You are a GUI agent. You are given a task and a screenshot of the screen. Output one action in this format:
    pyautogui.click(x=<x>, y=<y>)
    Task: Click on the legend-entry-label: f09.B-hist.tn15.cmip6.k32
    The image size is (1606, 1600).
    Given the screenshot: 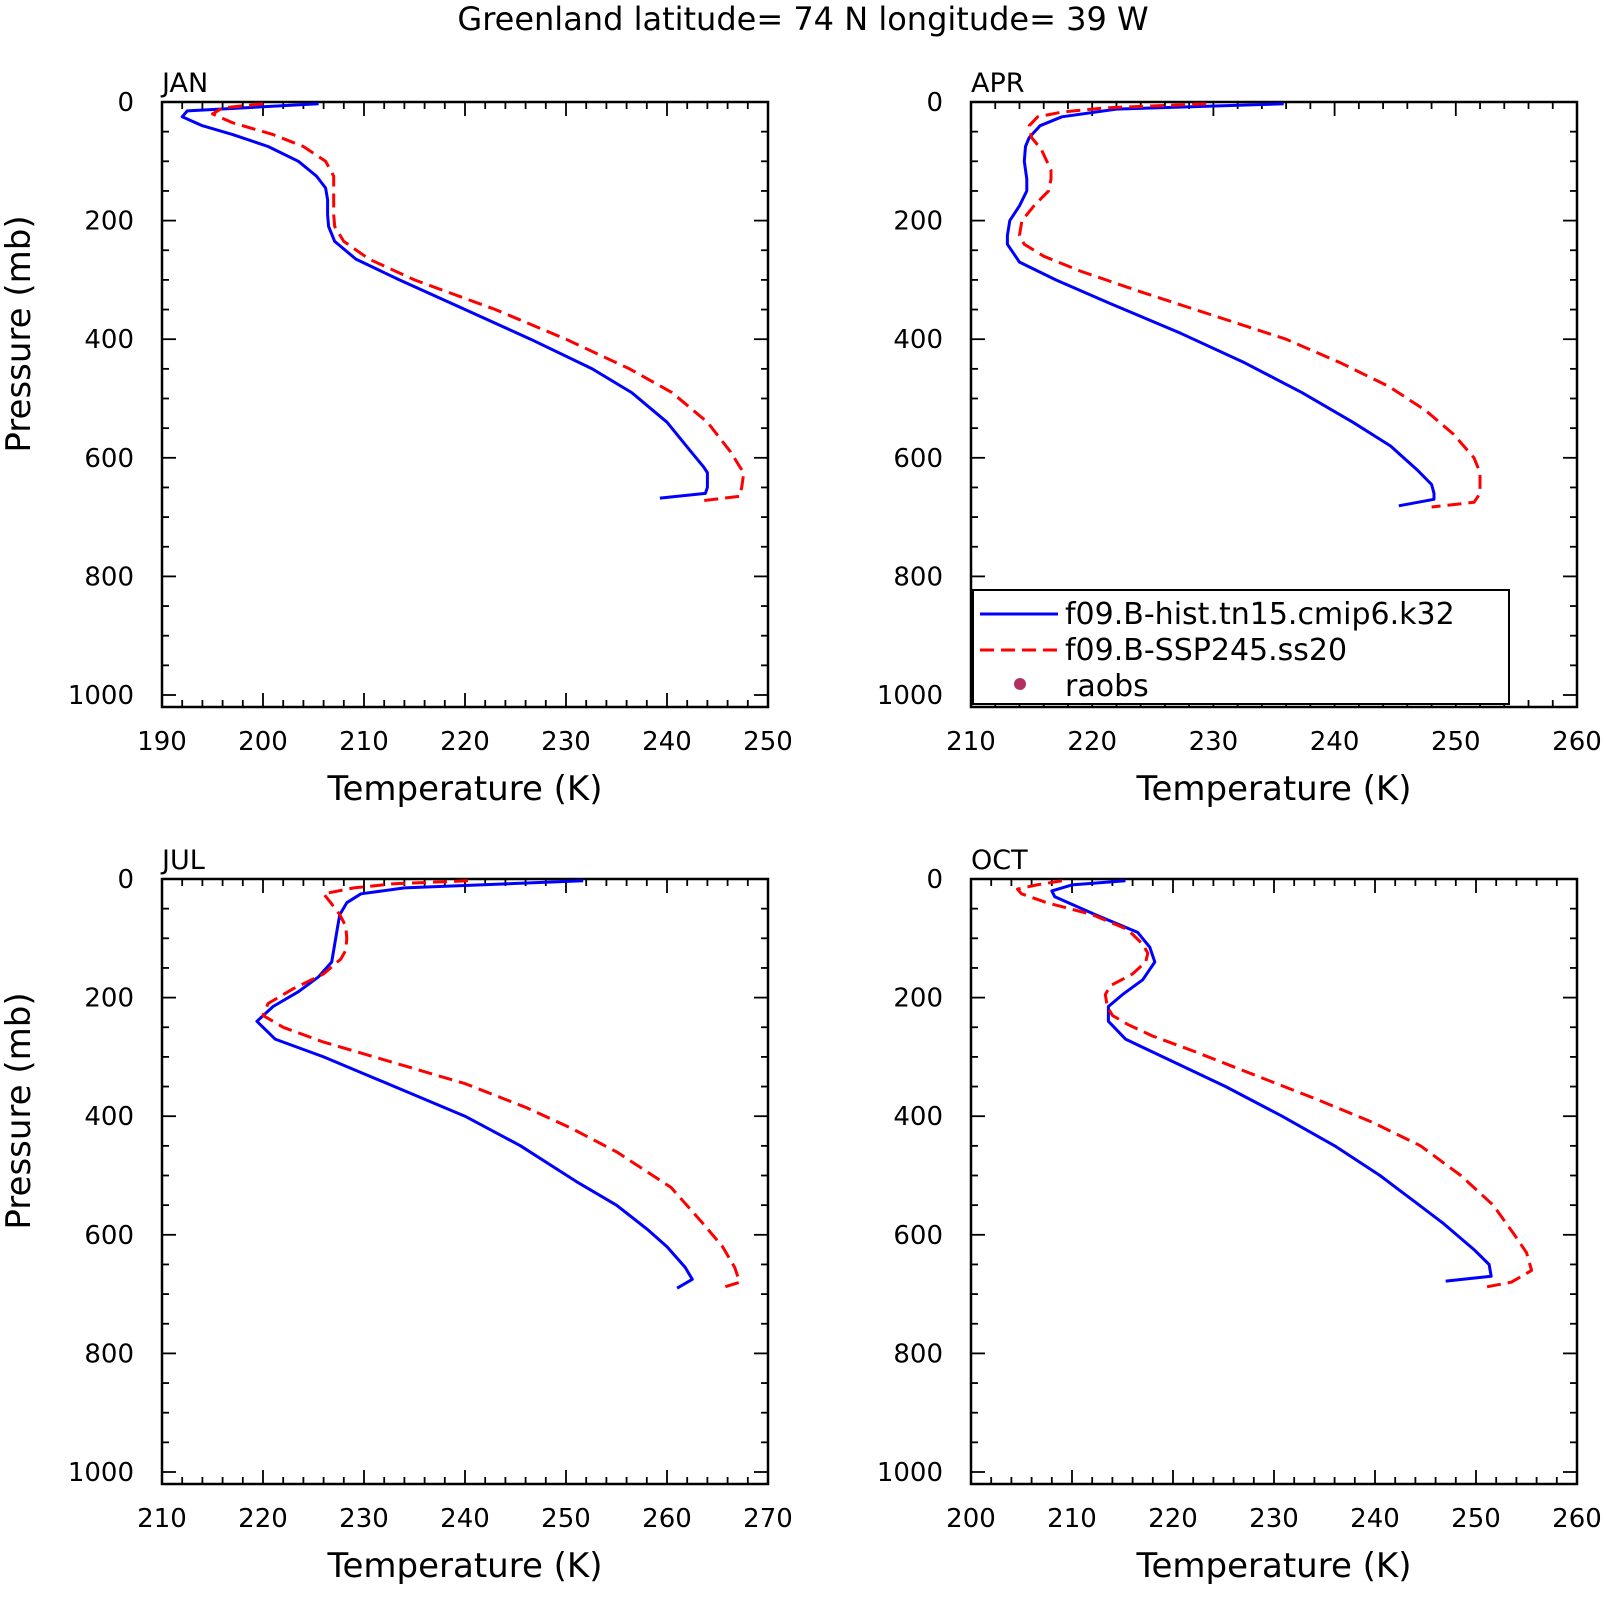 What is the action you would take?
    pyautogui.click(x=1260, y=614)
    